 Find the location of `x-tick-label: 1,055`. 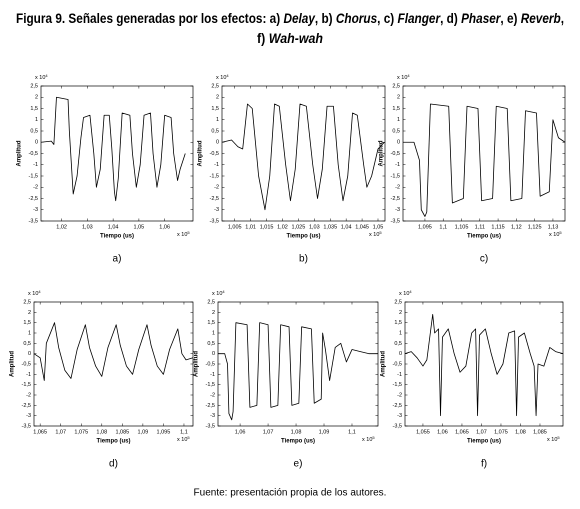

x-tick-label: 1,055 is located at coordinates (423, 432).